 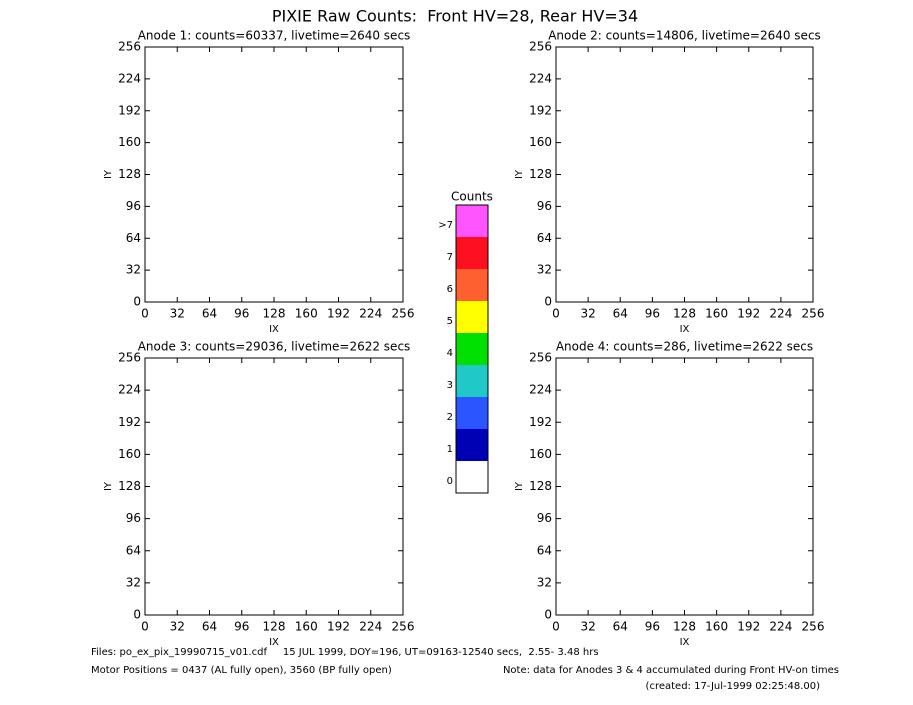 What do you see at coordinates (450, 321) in the screenshot?
I see `colorbar-label: 5` at bounding box center [450, 321].